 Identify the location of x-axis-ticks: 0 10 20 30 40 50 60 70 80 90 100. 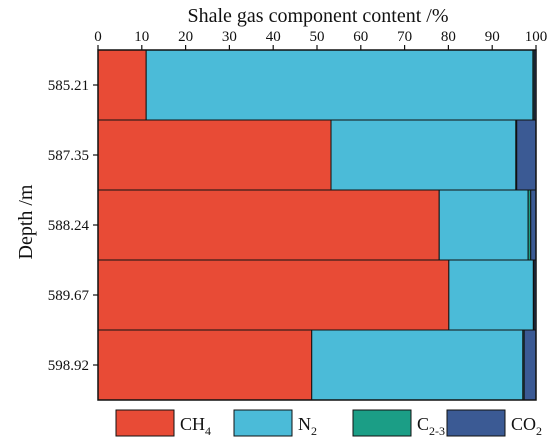
(320, 39).